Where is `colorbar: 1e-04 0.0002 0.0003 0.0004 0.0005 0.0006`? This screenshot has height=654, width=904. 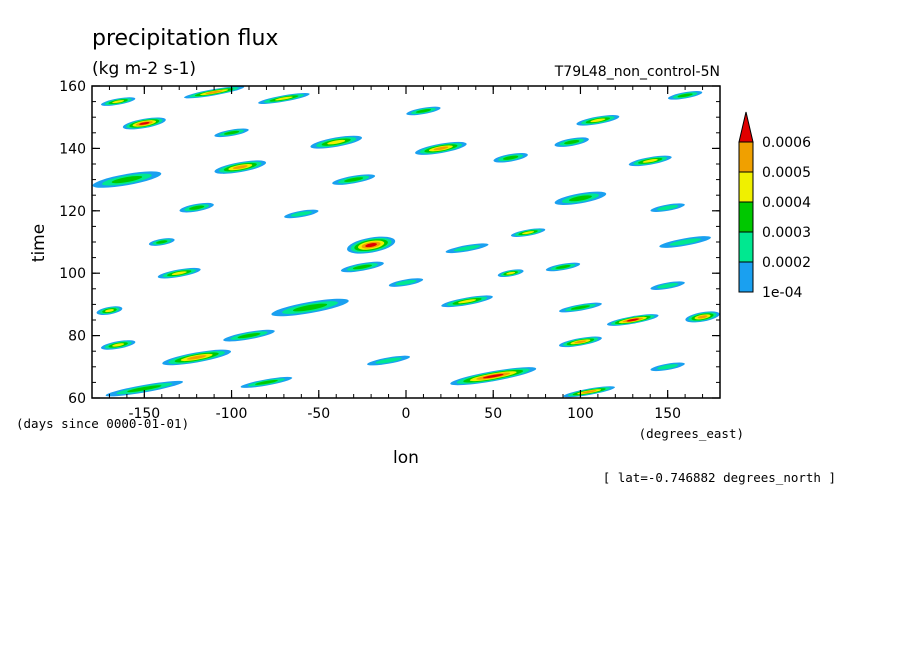 colorbar: 1e-04 0.0002 0.0003 0.0004 0.0005 0.0006 is located at coordinates (774, 206).